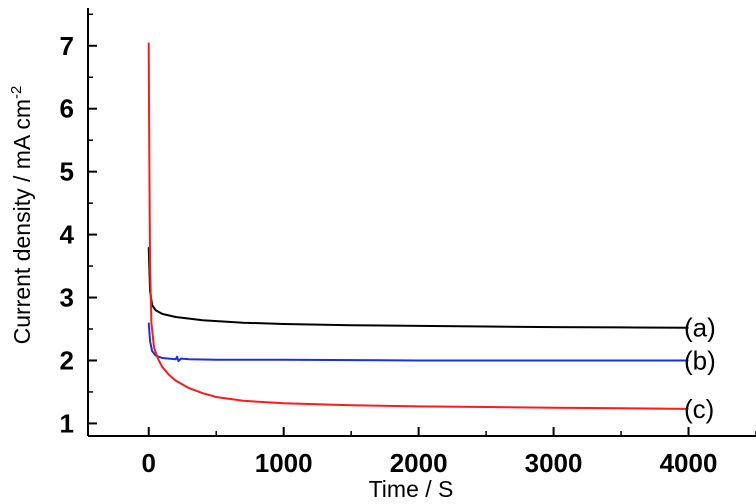  I want to click on x-tick-label: 0, so click(148, 463).